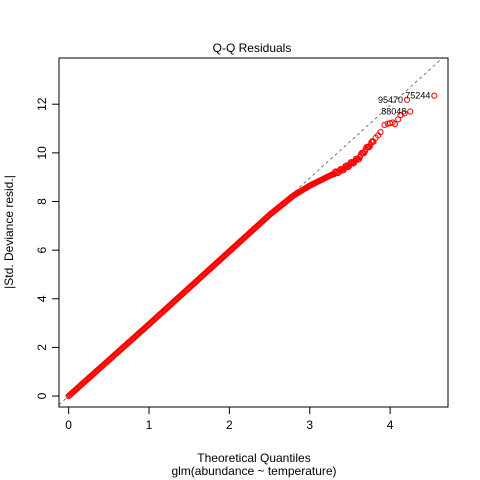 The image size is (480, 480). I want to click on chart-title: Q-Q Residuals, so click(252, 48).